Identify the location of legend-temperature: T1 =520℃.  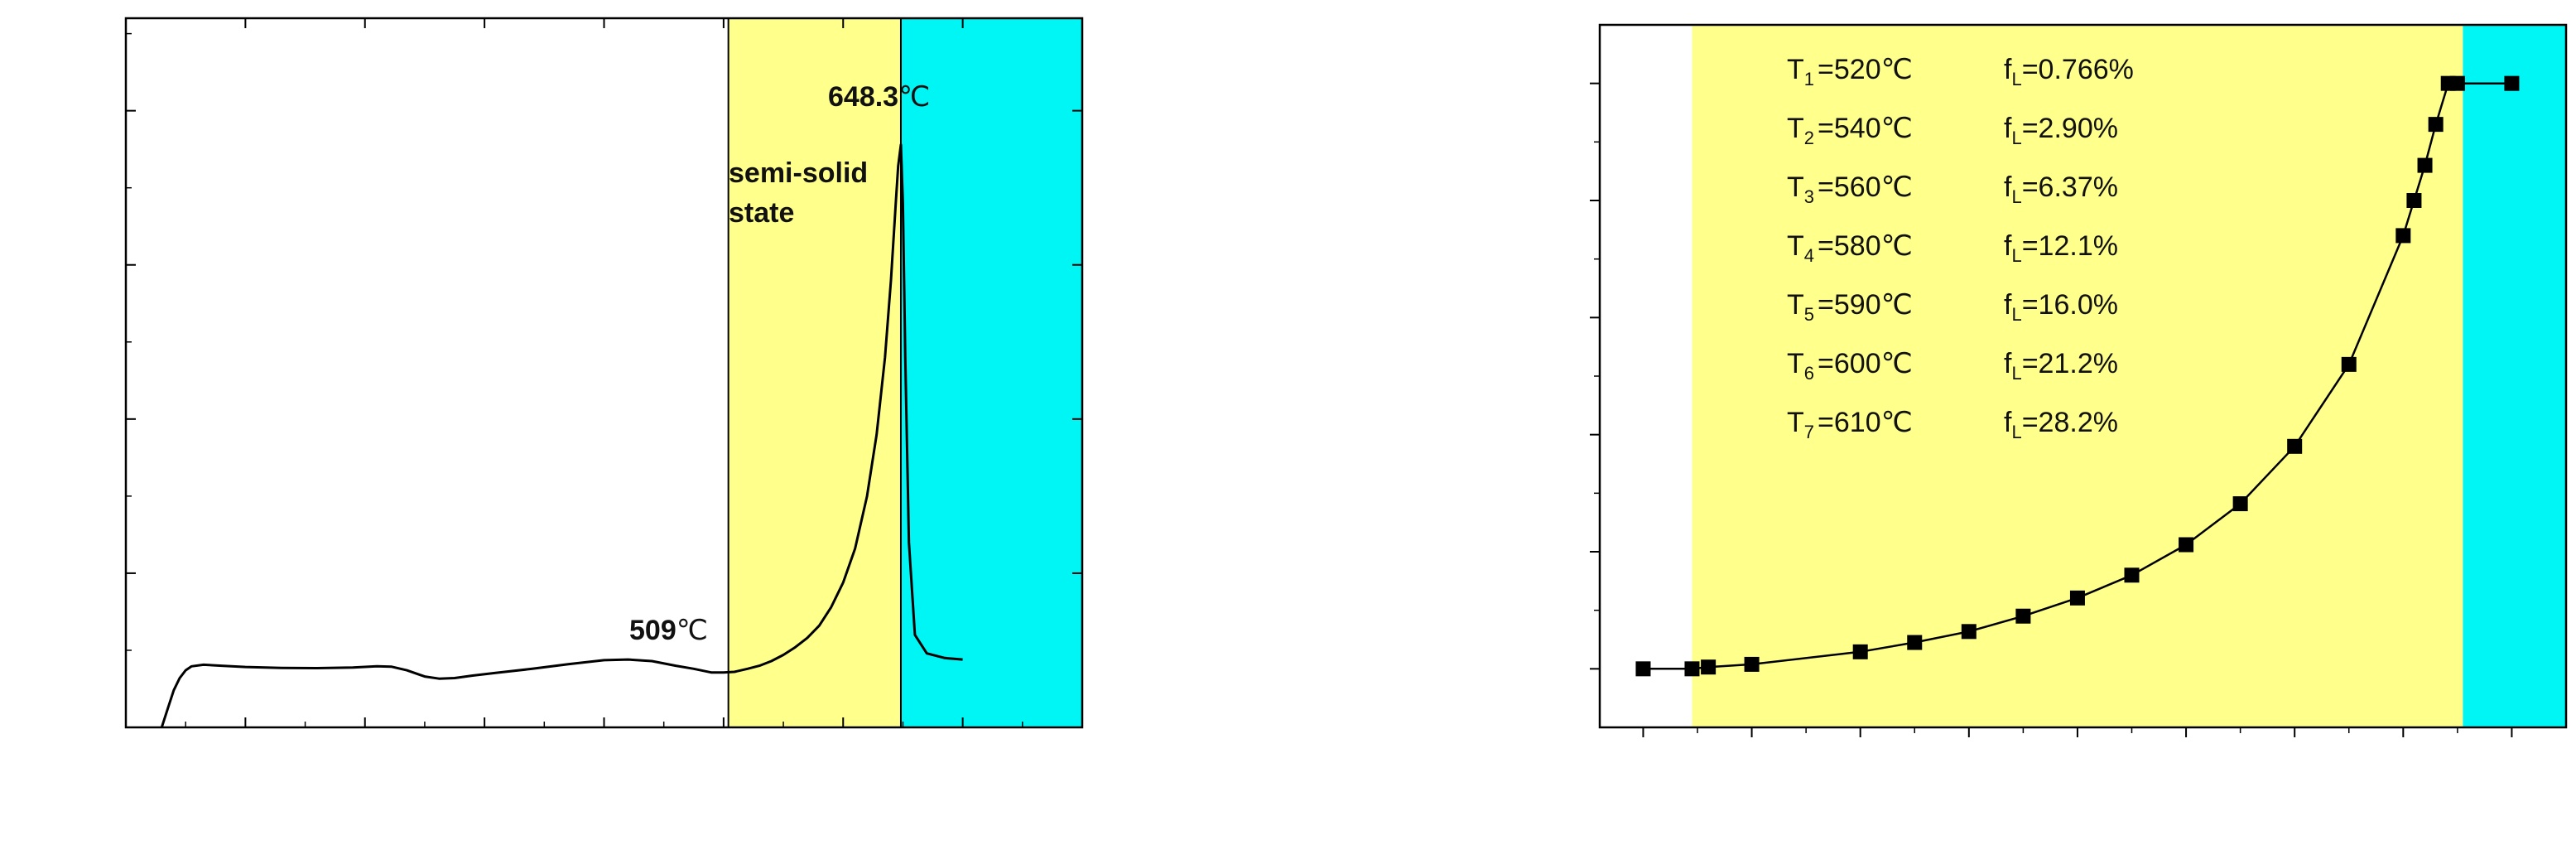
(1850, 71).